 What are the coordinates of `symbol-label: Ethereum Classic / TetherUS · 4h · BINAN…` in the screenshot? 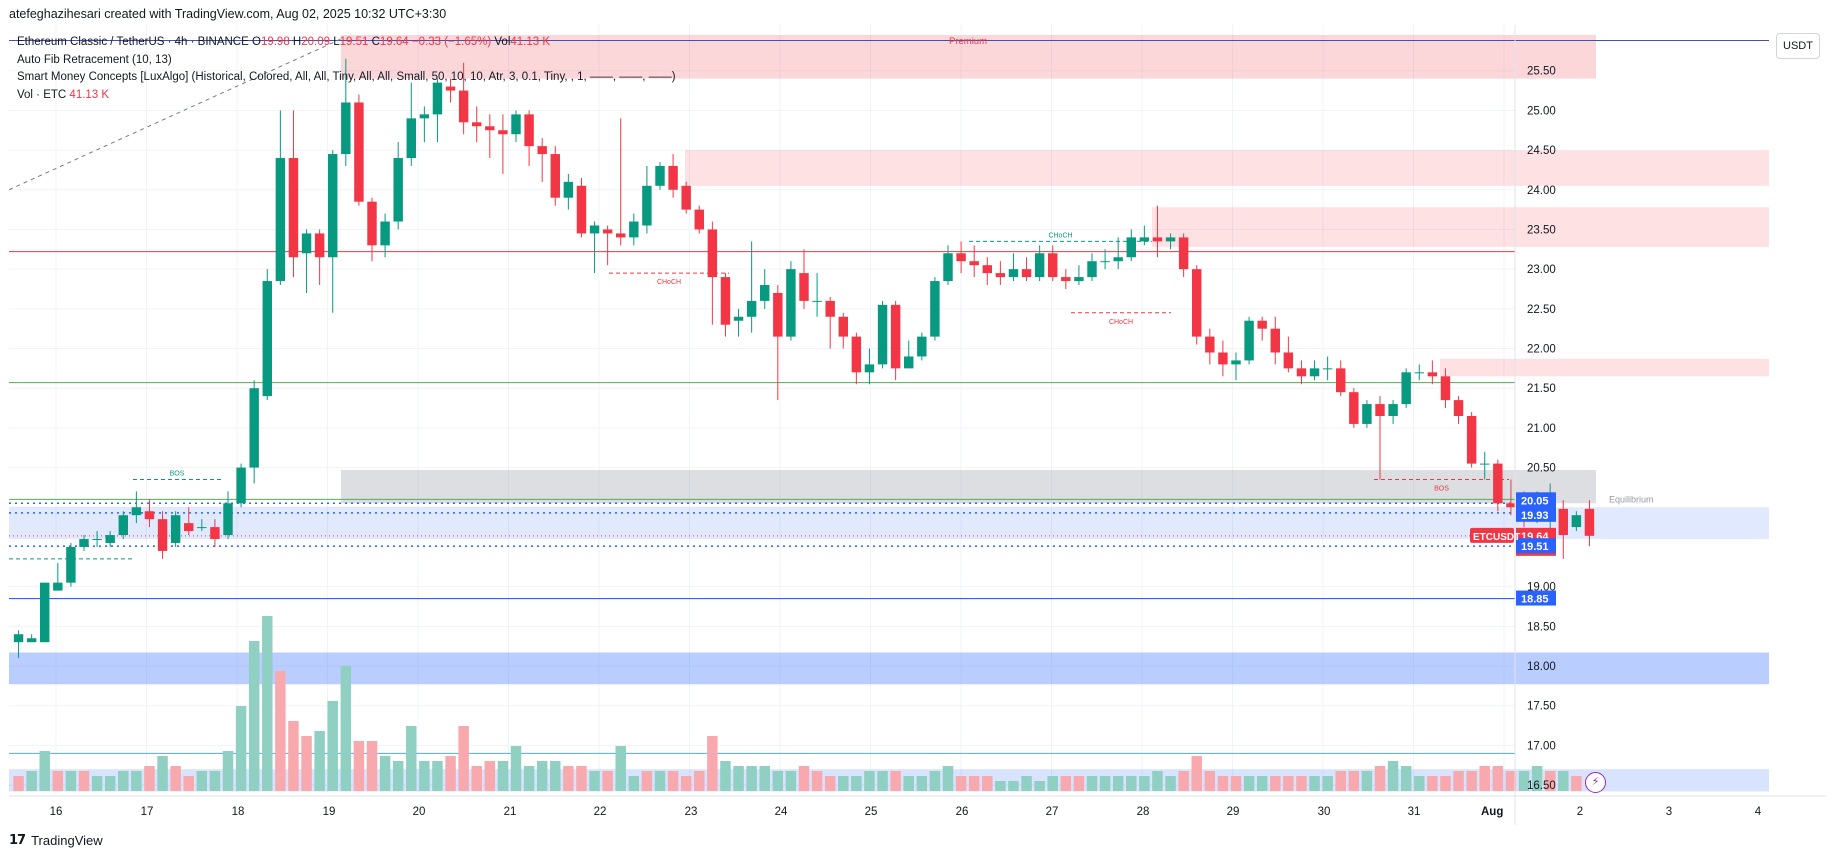 It's located at (133, 42).